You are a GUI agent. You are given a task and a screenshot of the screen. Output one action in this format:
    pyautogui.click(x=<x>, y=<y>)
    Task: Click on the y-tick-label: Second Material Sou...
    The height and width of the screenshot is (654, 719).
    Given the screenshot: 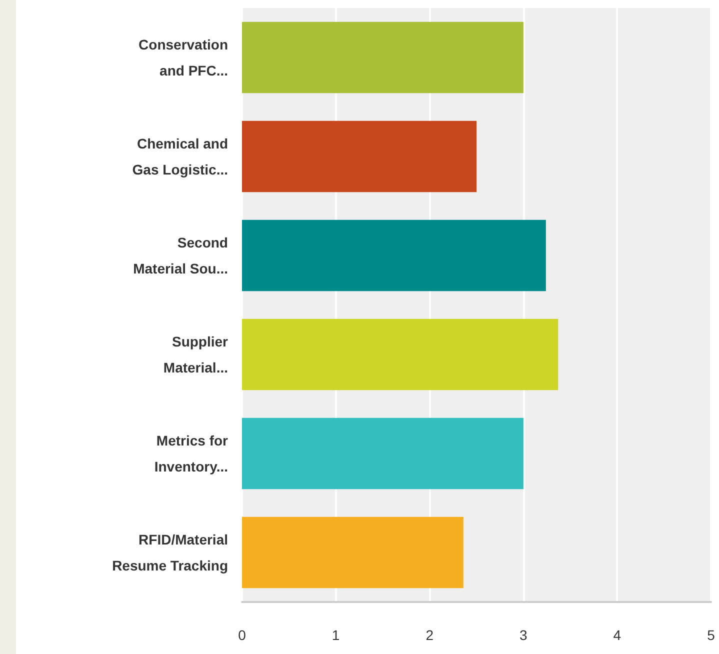 What is the action you would take?
    pyautogui.click(x=180, y=255)
    